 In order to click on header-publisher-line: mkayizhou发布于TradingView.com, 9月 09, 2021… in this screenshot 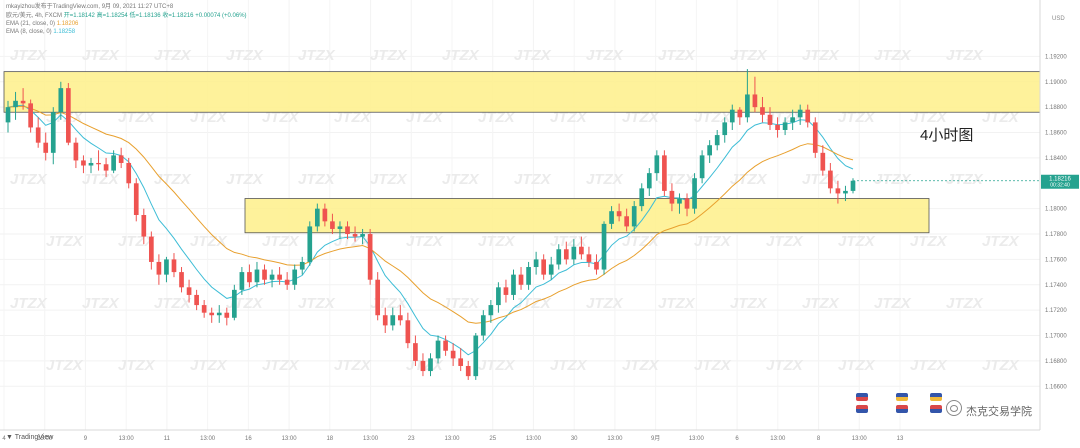, I will do `click(89, 7)`.